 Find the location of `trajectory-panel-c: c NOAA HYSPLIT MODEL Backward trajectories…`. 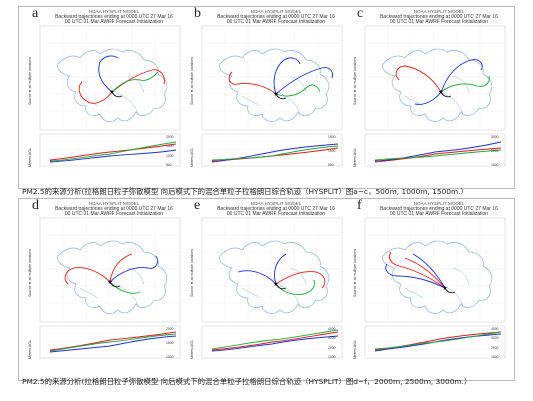

trajectory-panel-c: c NOAA HYSPLIT MODEL Backward trajectories… is located at coordinates (431, 93).